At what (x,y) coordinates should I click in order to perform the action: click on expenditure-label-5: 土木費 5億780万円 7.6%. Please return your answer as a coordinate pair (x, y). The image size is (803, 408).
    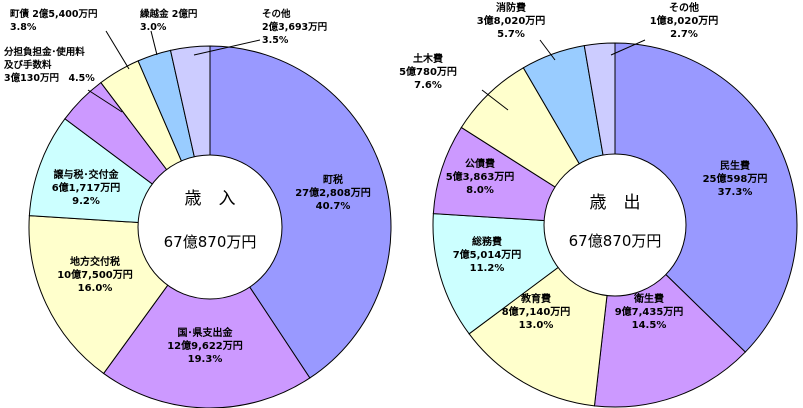
    Looking at the image, I should click on (428, 71).